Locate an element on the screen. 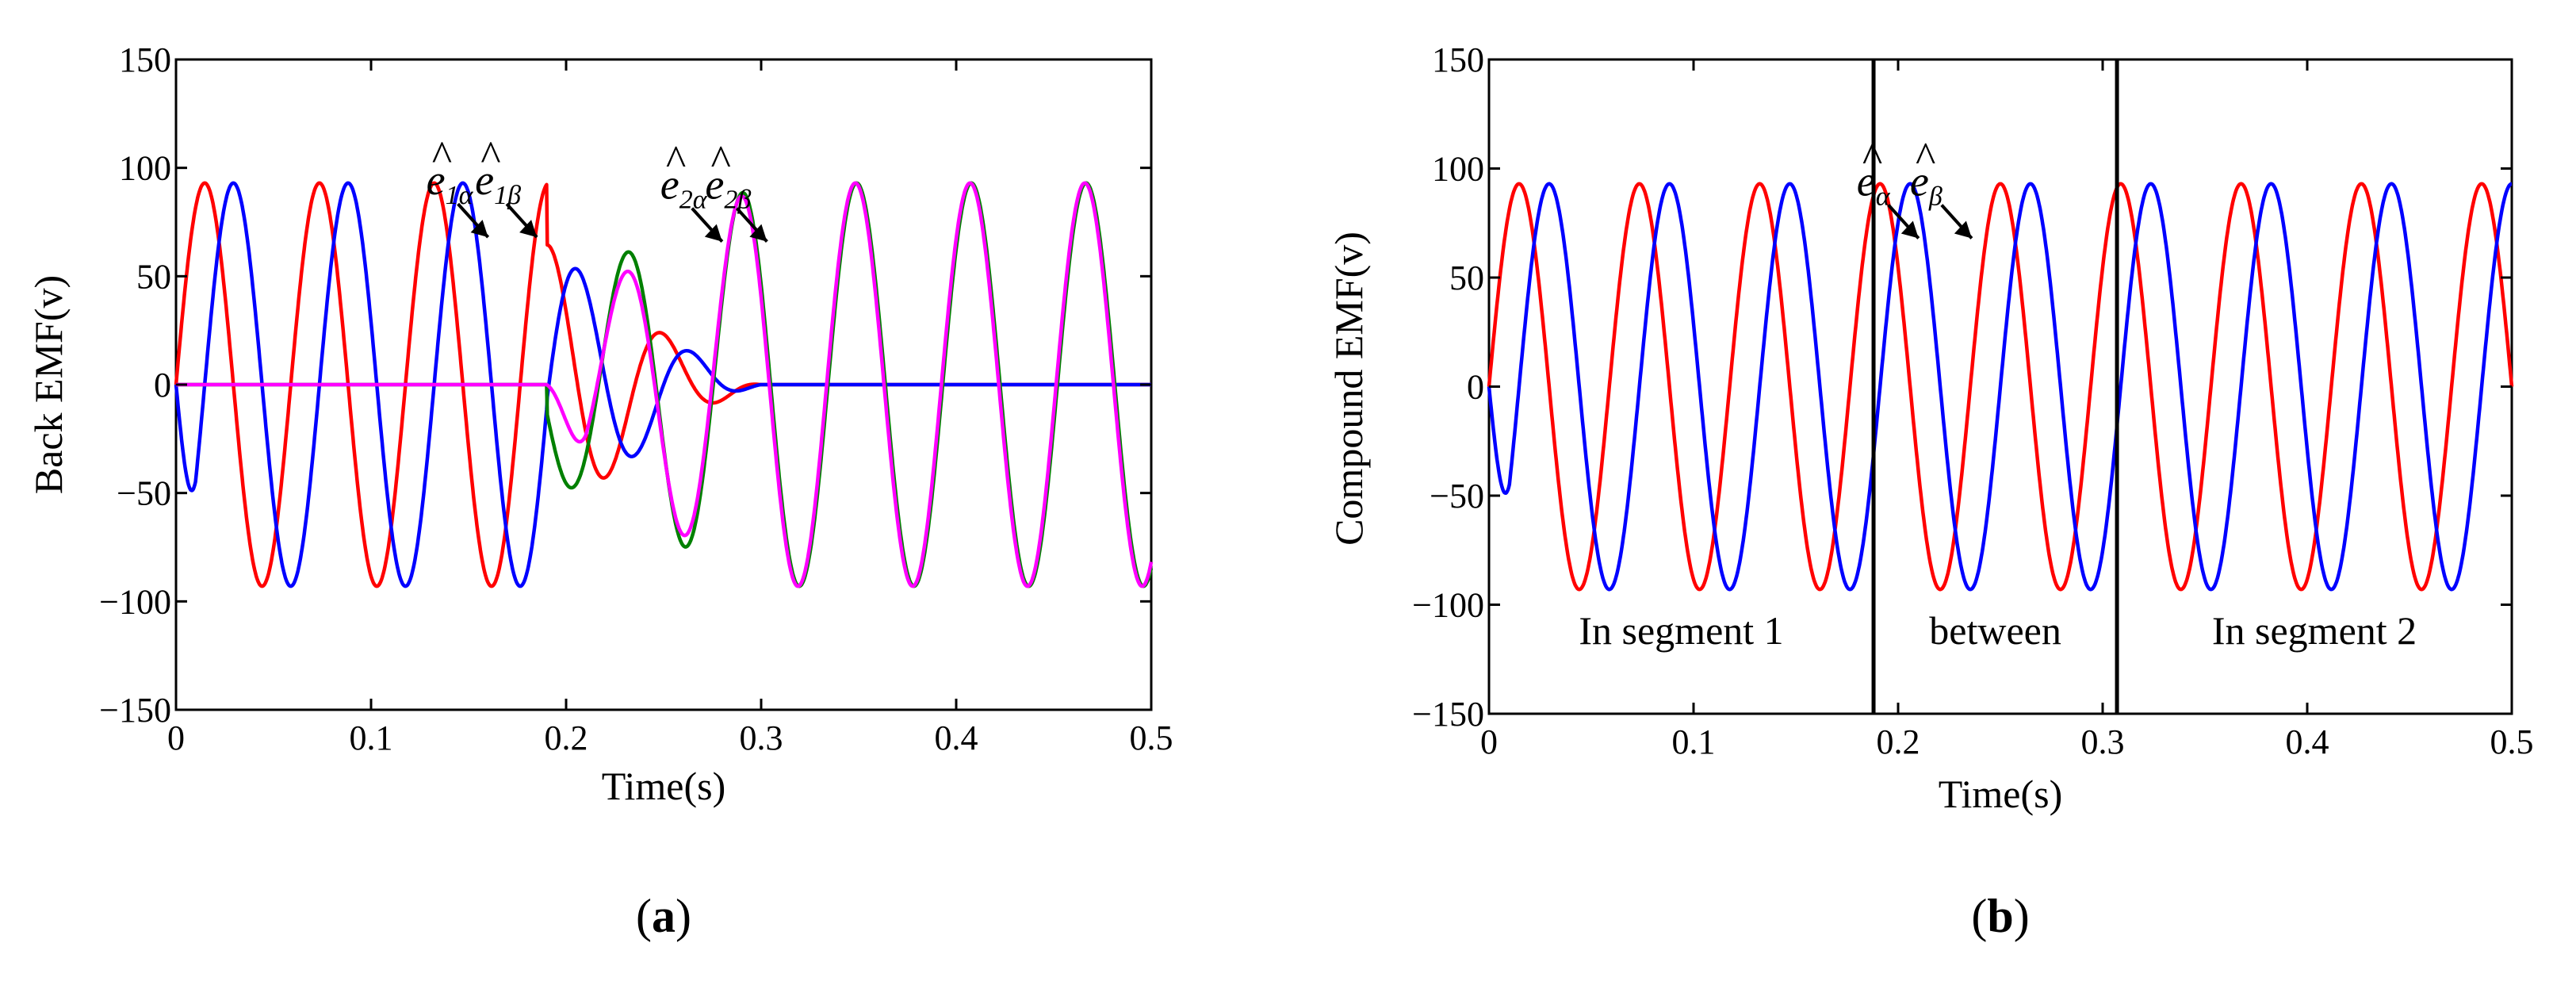 Image resolution: width=2576 pixels, height=981 pixels. annotation-label-1α: e1α is located at coordinates (450, 183).